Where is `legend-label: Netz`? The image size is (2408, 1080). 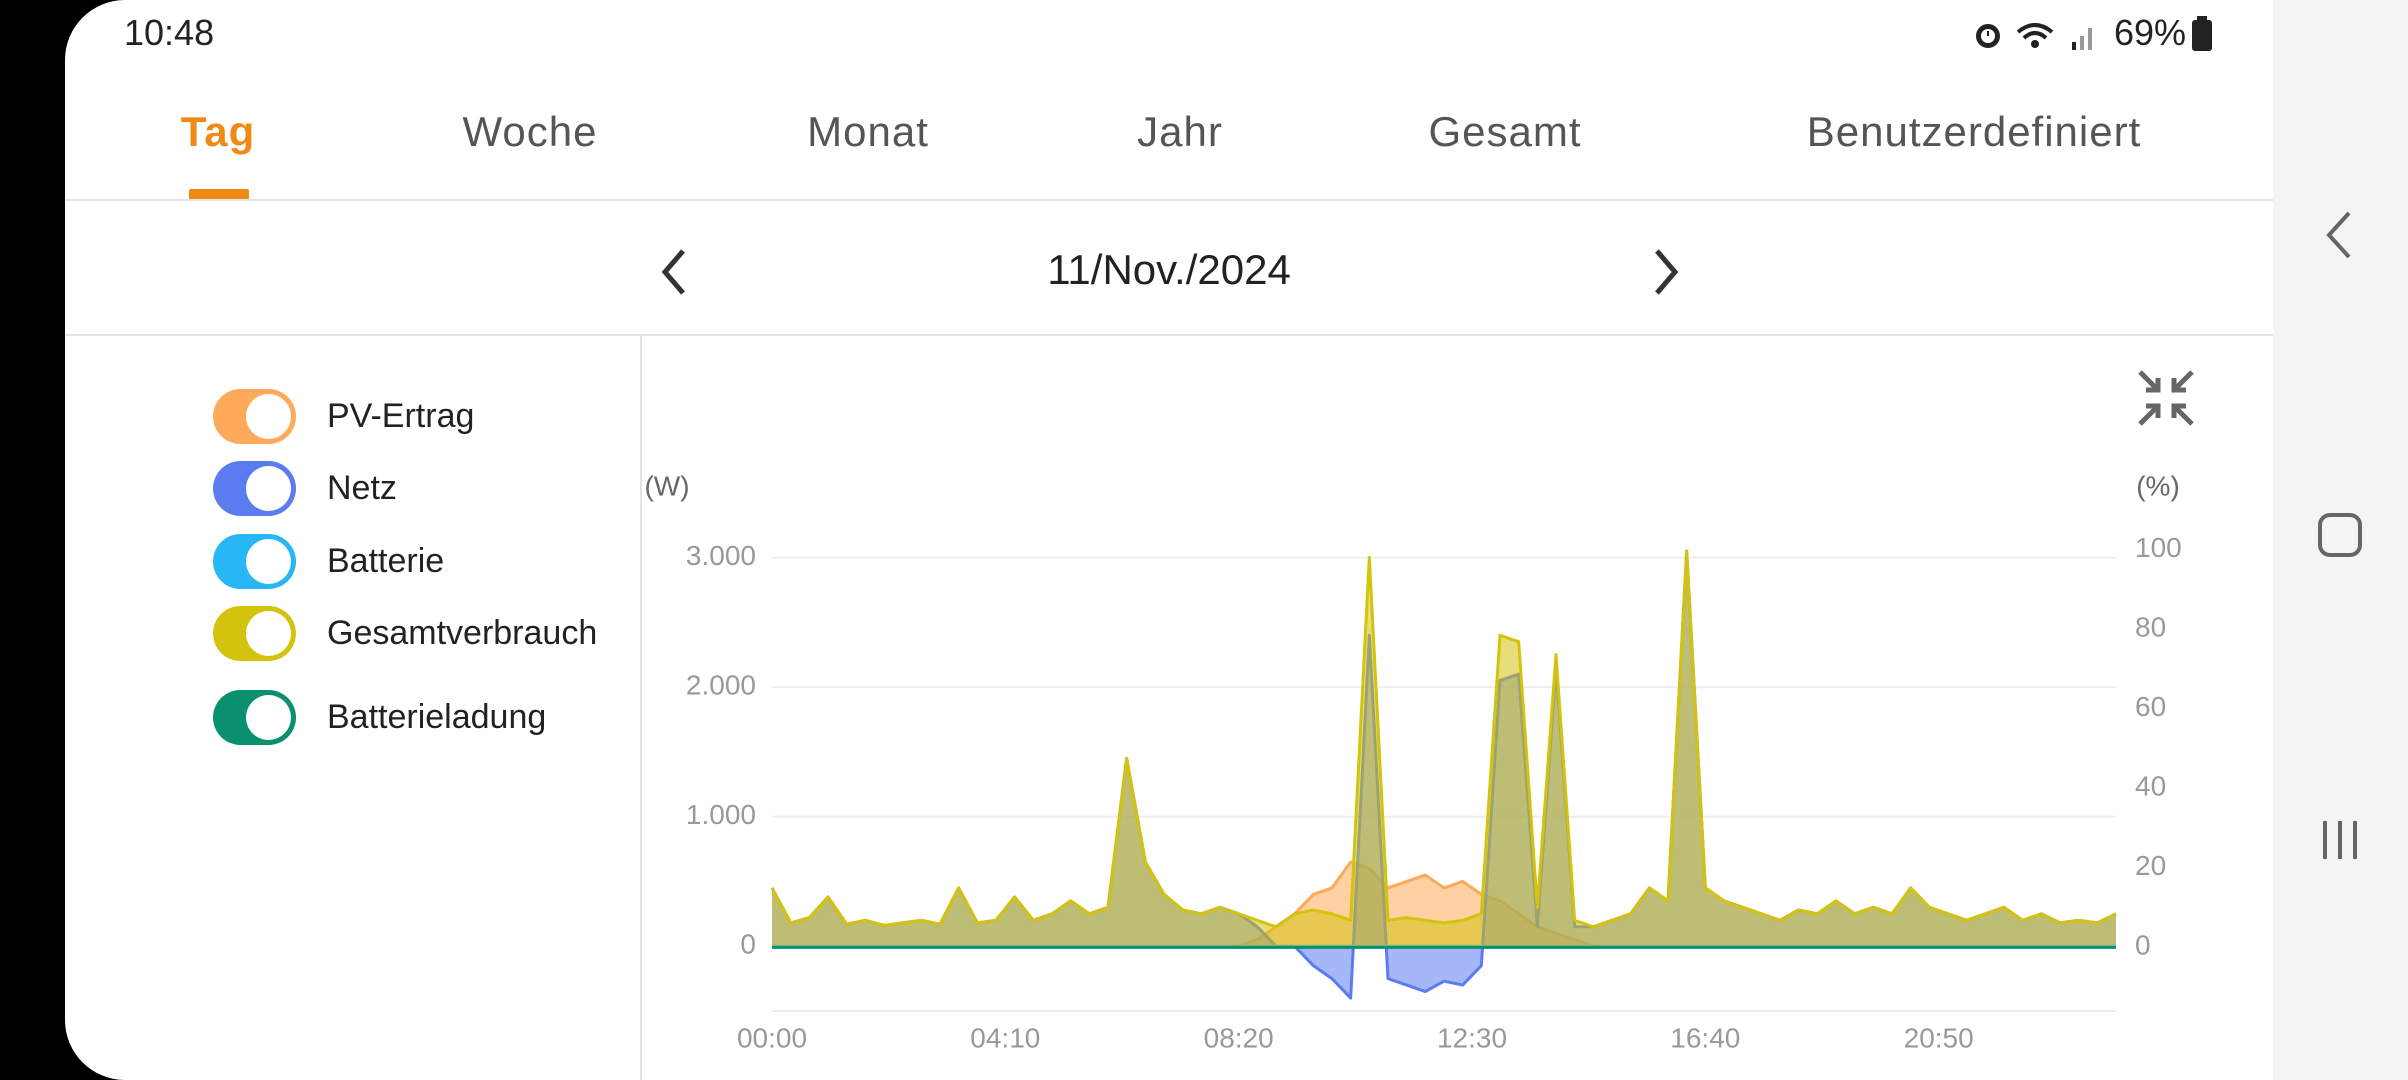
legend-label: Netz is located at coordinates (362, 488).